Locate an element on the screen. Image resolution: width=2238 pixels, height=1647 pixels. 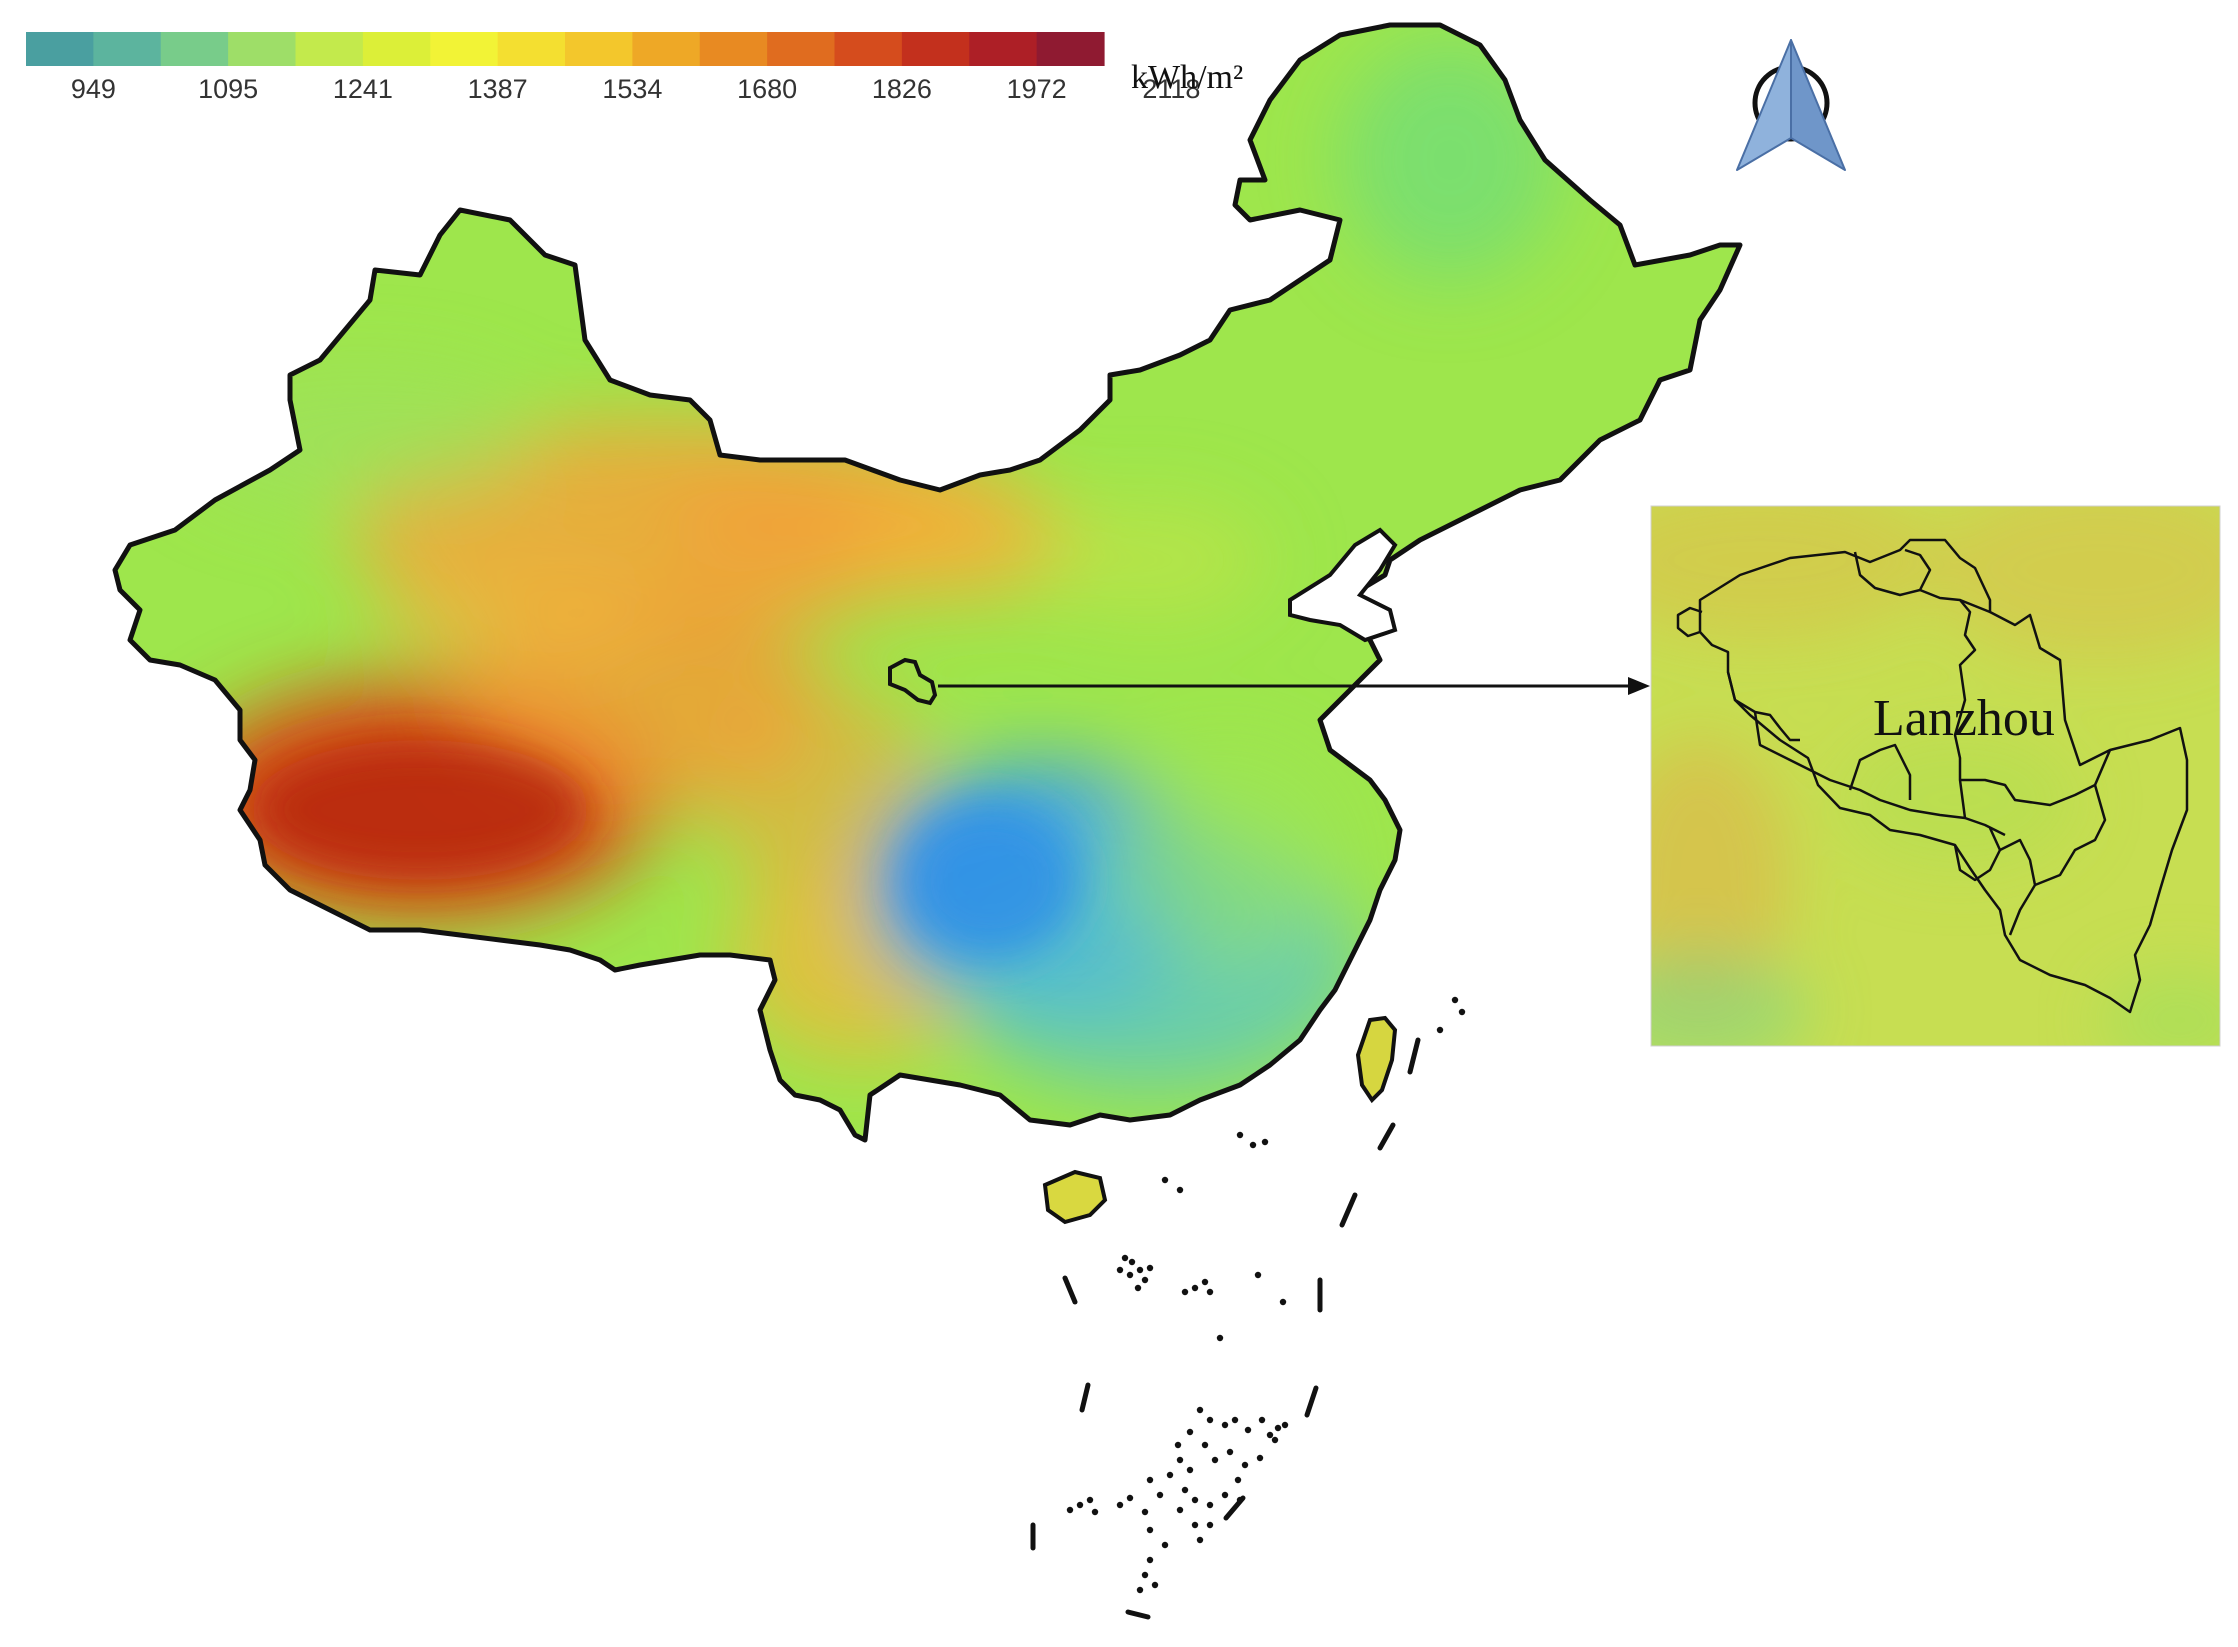
legend-tick-label: 1534 is located at coordinates (632, 89).